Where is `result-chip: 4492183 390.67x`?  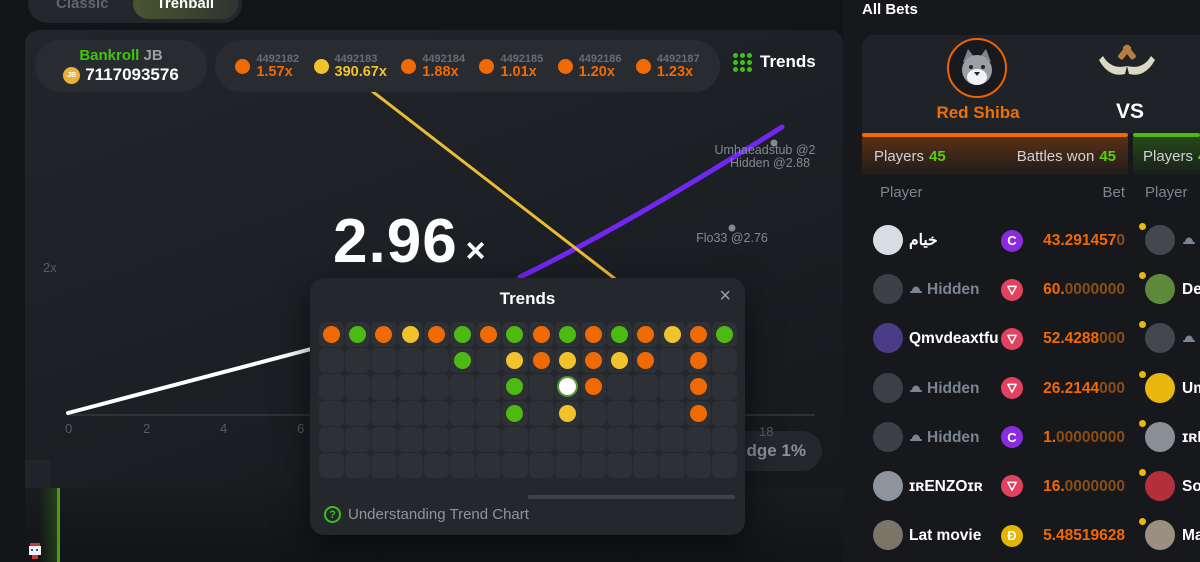
result-chip: 4492183 390.67x is located at coordinates (350, 66).